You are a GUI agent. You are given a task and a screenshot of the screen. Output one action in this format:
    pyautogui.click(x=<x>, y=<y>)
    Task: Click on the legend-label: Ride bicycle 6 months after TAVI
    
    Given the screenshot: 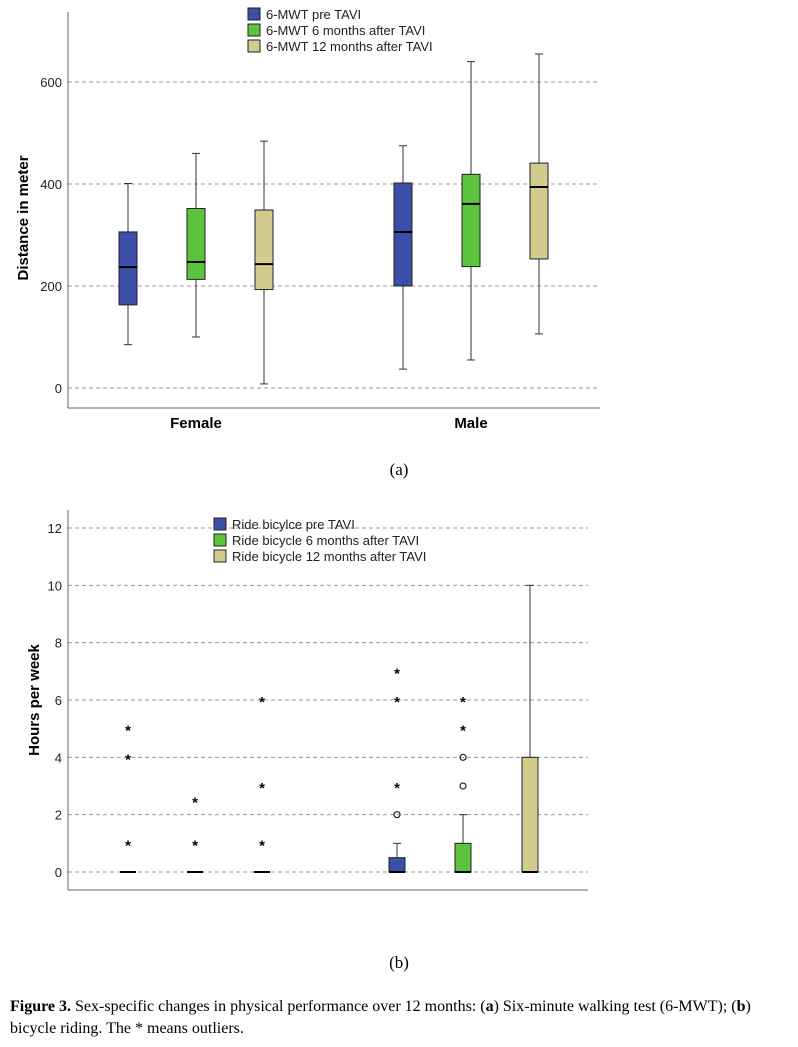 What is the action you would take?
    pyautogui.click(x=325, y=540)
    